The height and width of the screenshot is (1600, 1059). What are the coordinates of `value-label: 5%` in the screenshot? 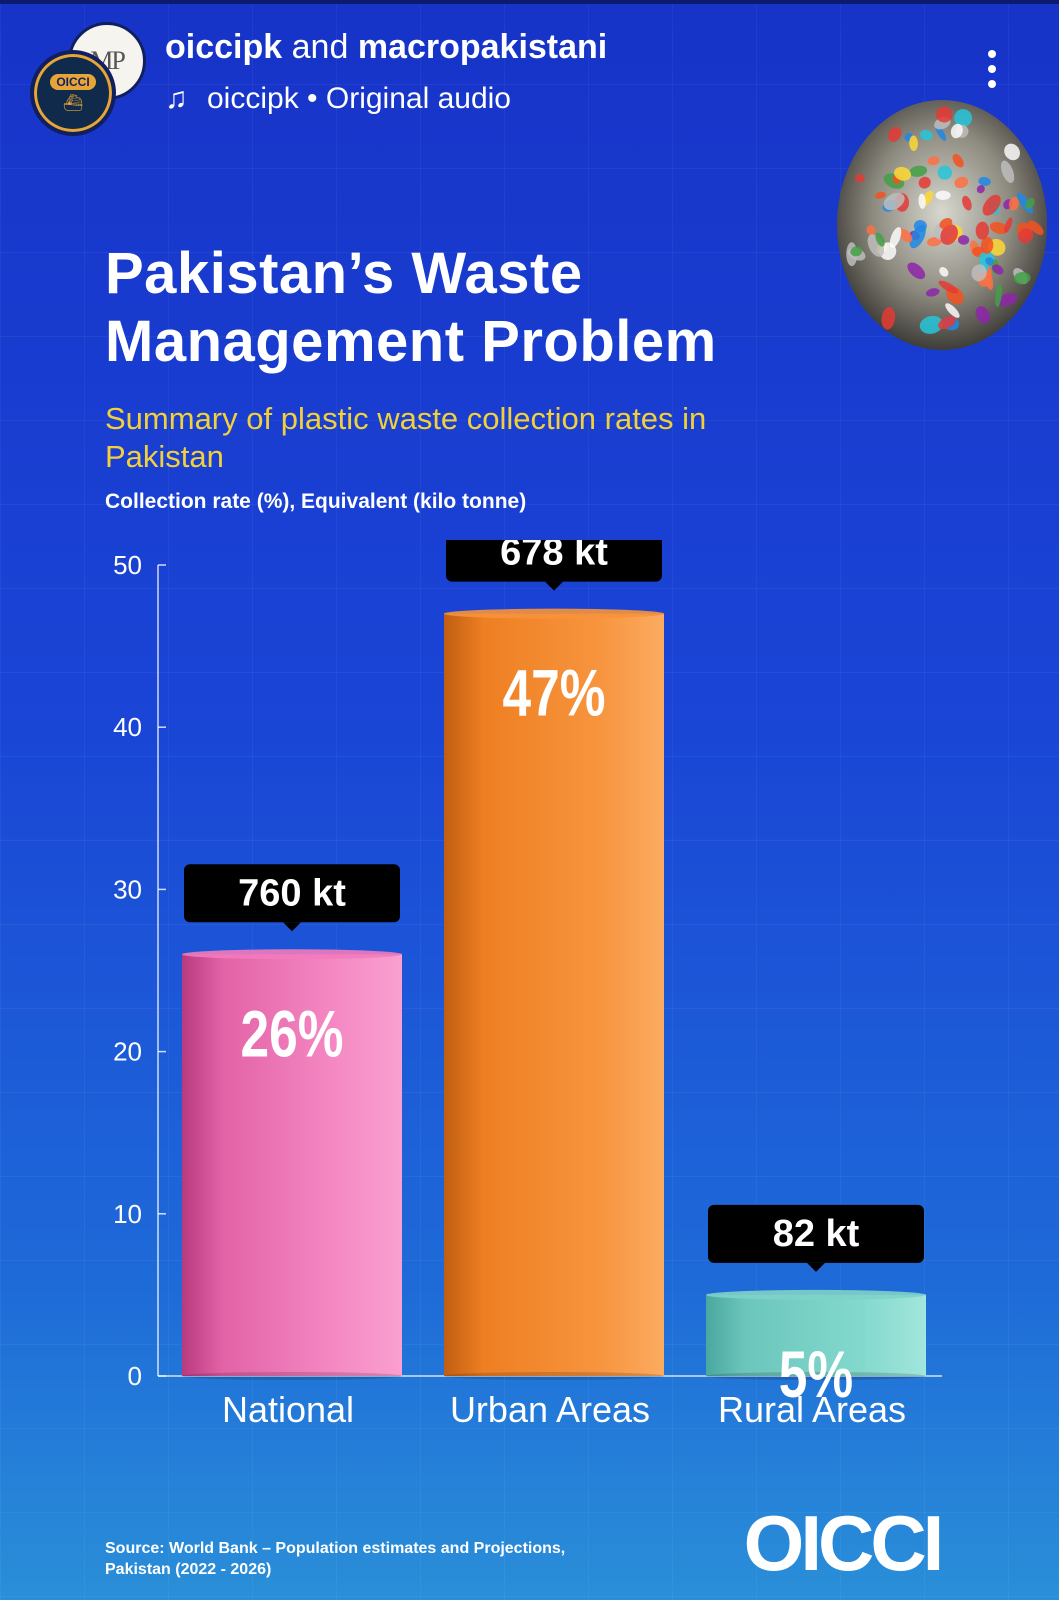 It's located at (816, 1374).